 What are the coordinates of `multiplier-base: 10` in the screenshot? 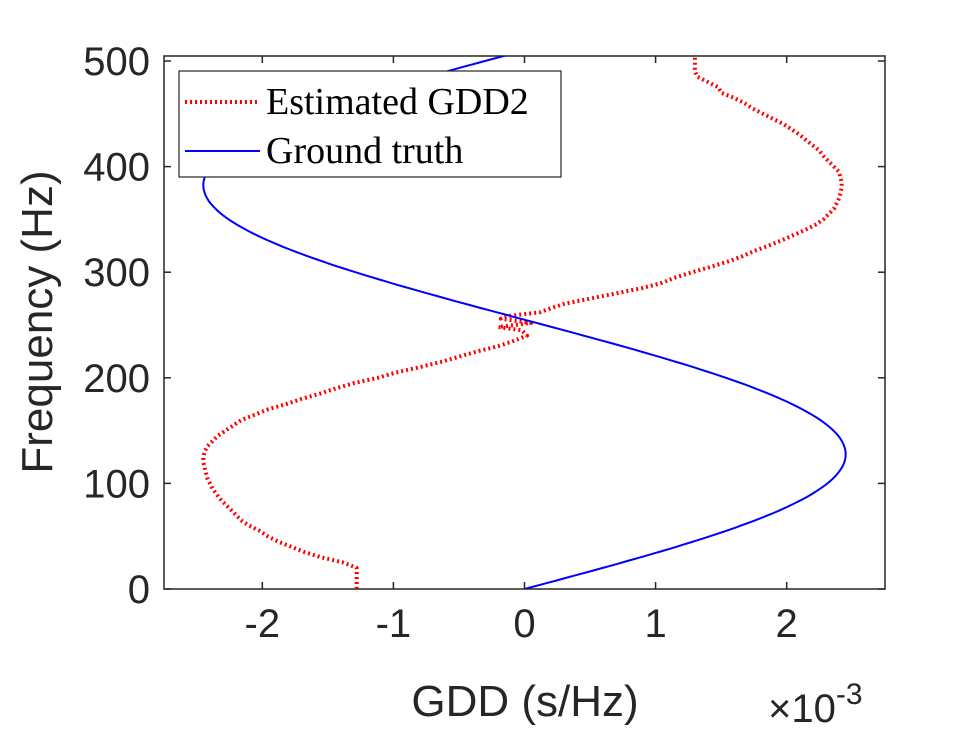 It's located at (813, 709).